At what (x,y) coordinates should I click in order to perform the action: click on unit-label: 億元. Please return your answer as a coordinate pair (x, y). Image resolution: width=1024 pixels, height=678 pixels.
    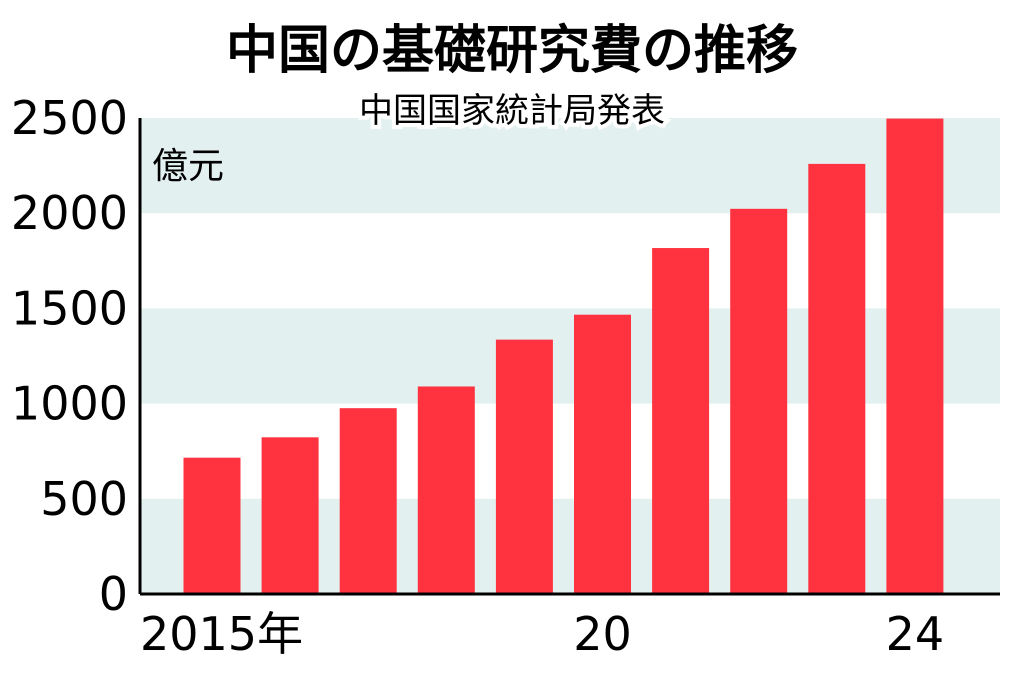
    Looking at the image, I should click on (188, 166).